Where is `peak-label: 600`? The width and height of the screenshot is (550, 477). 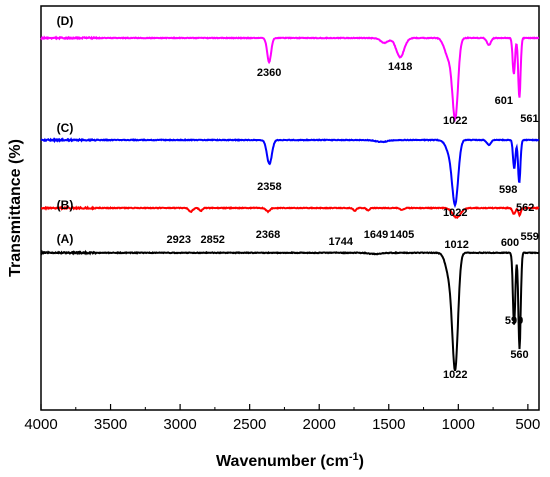 peak-label: 600 is located at coordinates (510, 243).